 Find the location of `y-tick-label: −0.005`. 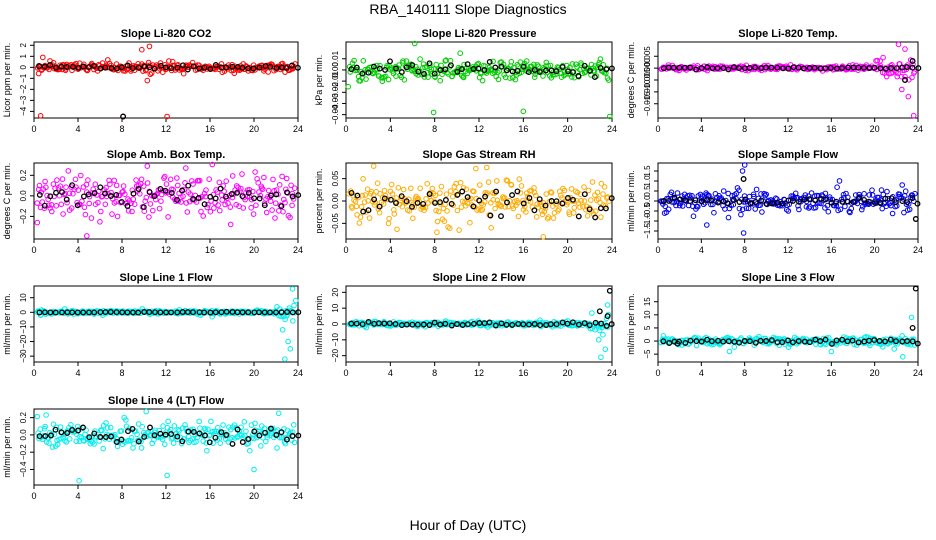

y-tick-label: −0.005 is located at coordinates (647, 79).